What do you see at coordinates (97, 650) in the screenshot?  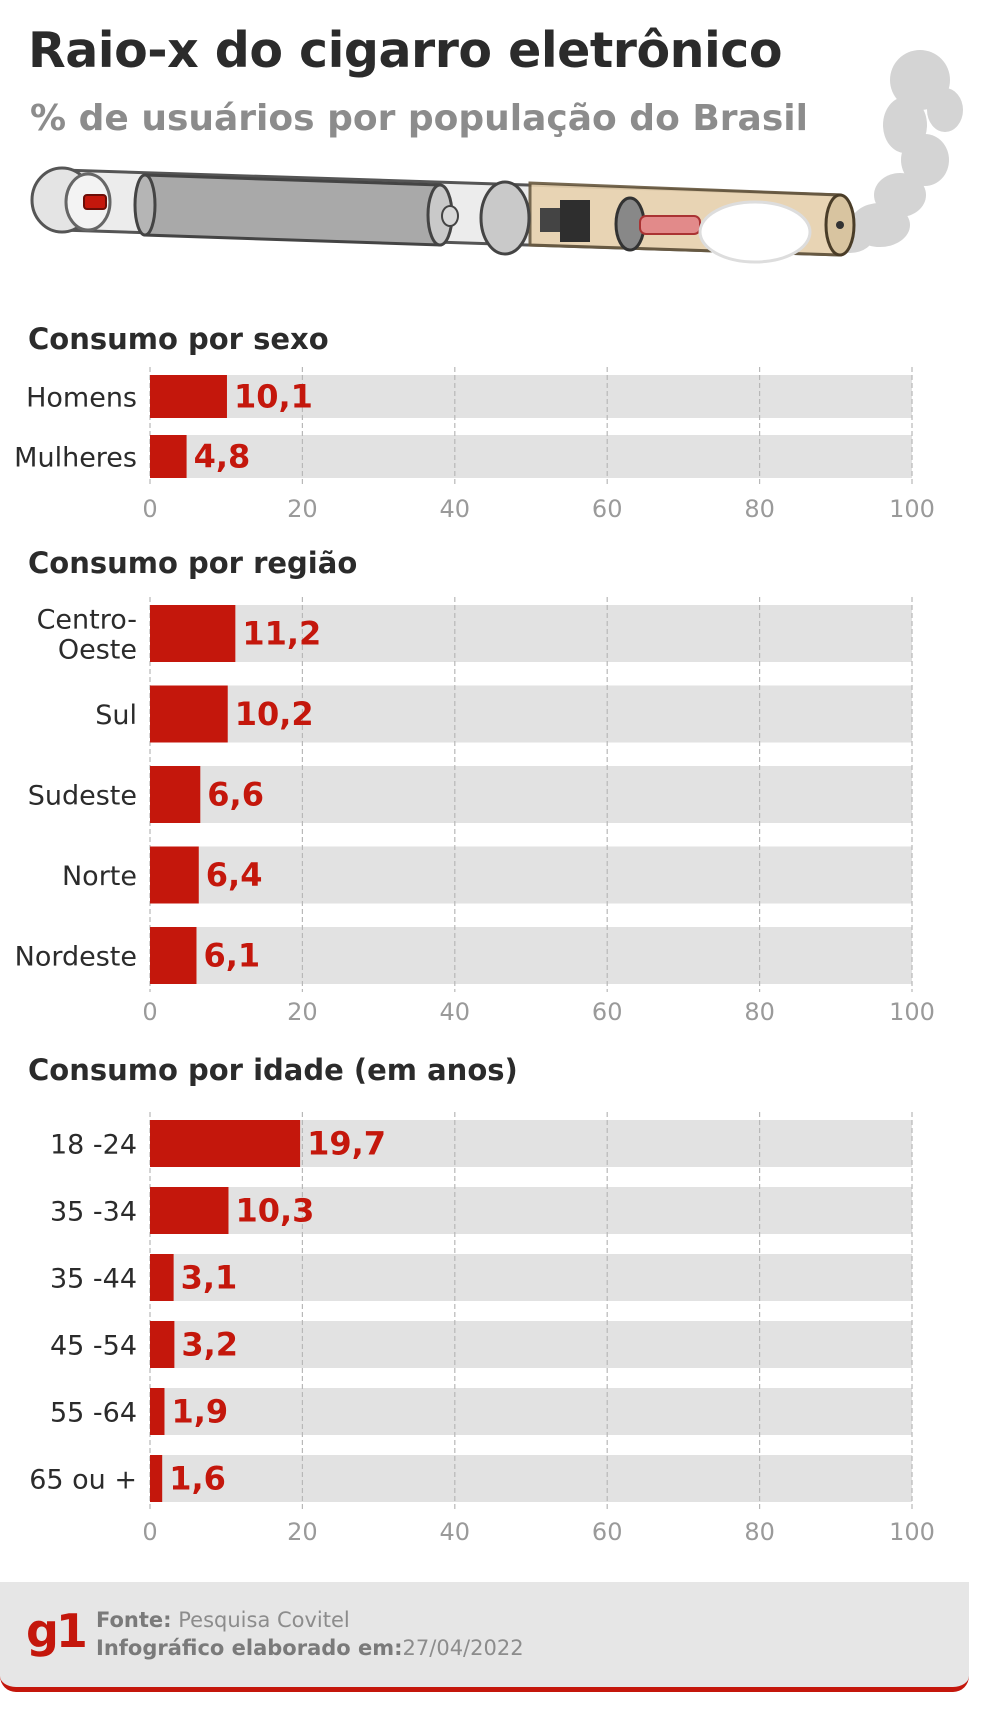 I see `category-label: Oeste` at bounding box center [97, 650].